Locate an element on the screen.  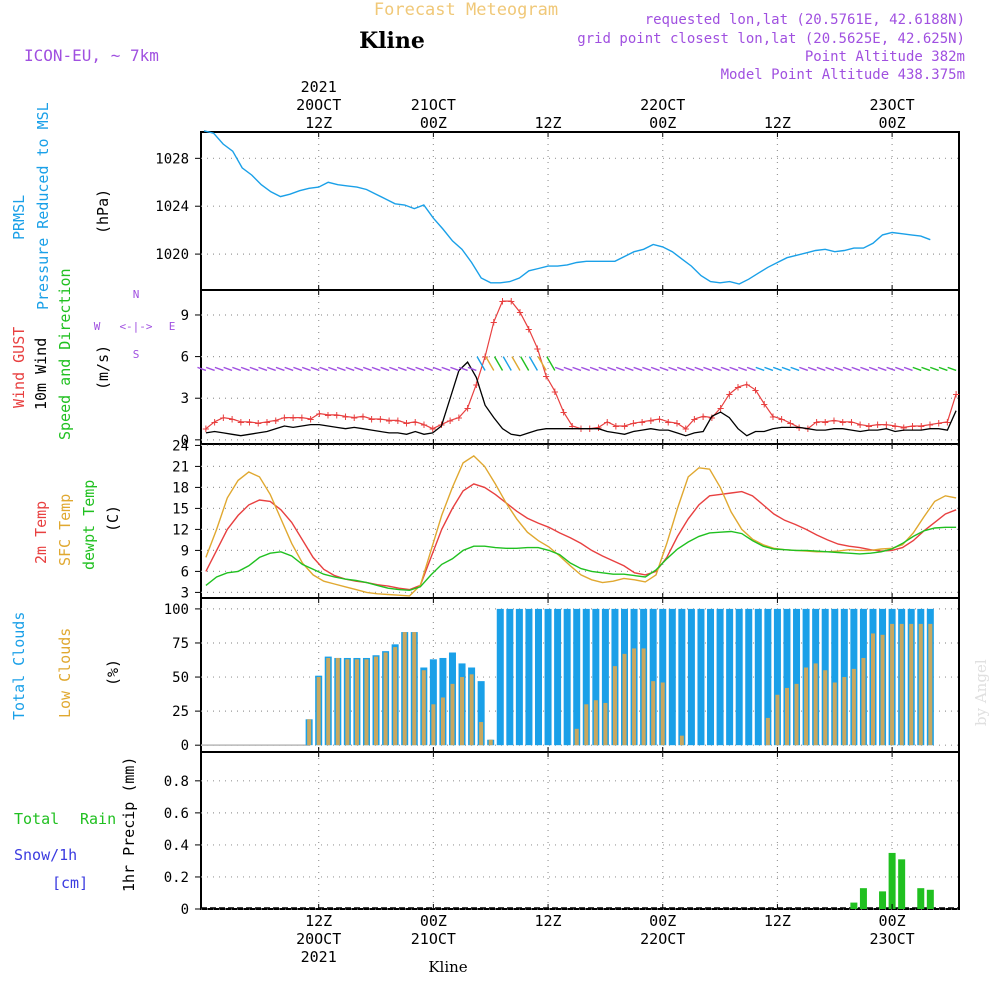
time-label-top: 23OCT is located at coordinates (892, 105).